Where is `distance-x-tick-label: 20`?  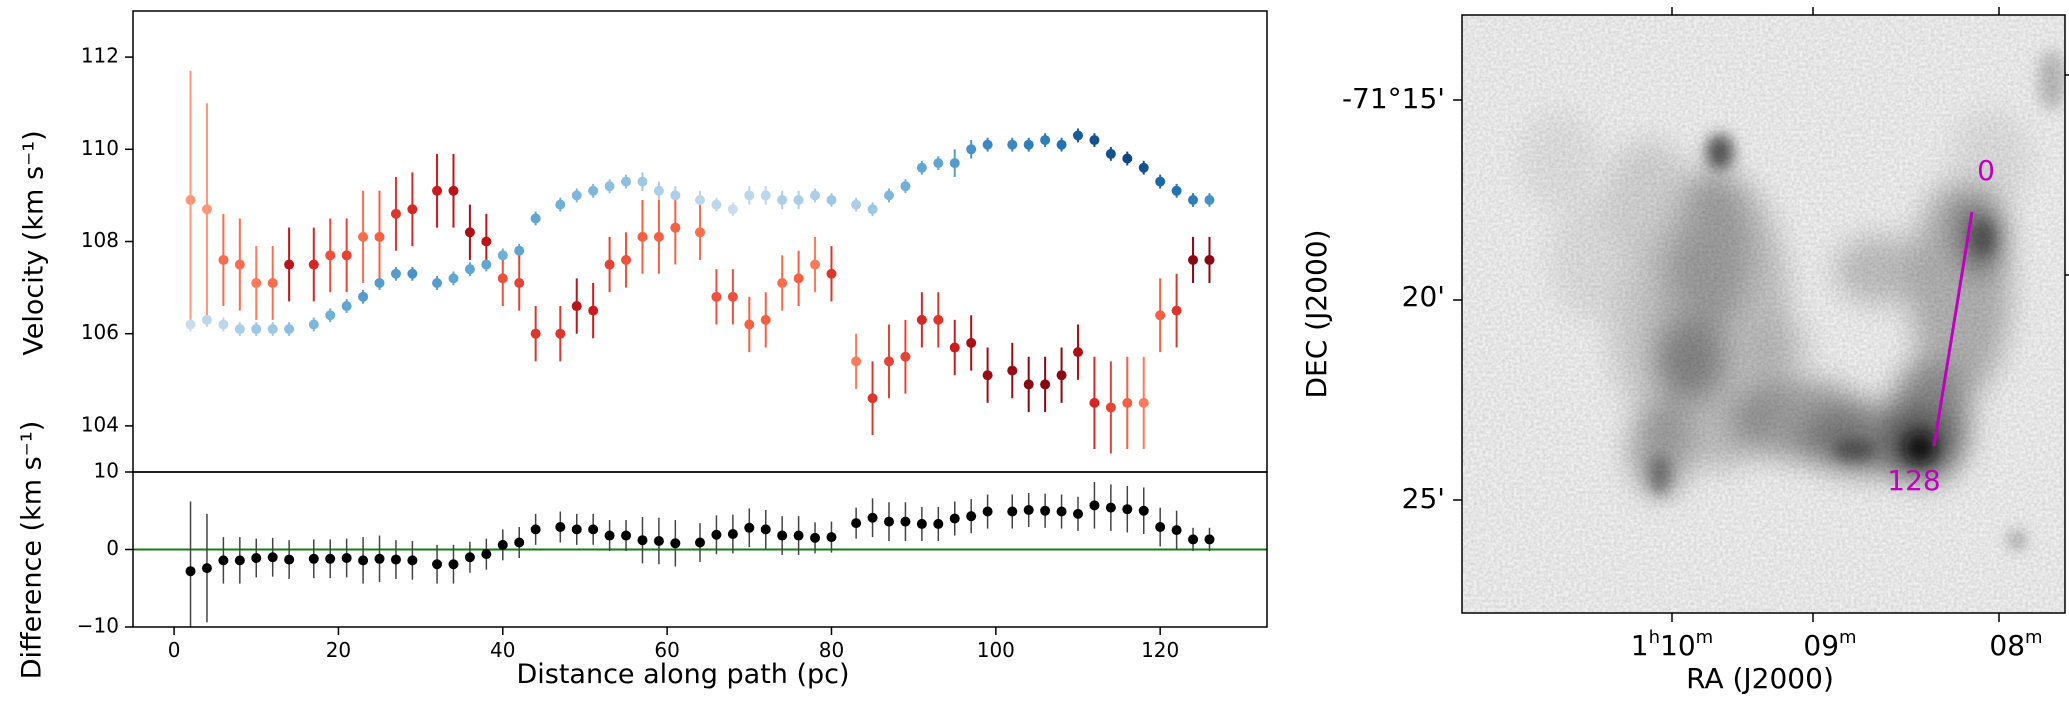 distance-x-tick-label: 20 is located at coordinates (338, 650).